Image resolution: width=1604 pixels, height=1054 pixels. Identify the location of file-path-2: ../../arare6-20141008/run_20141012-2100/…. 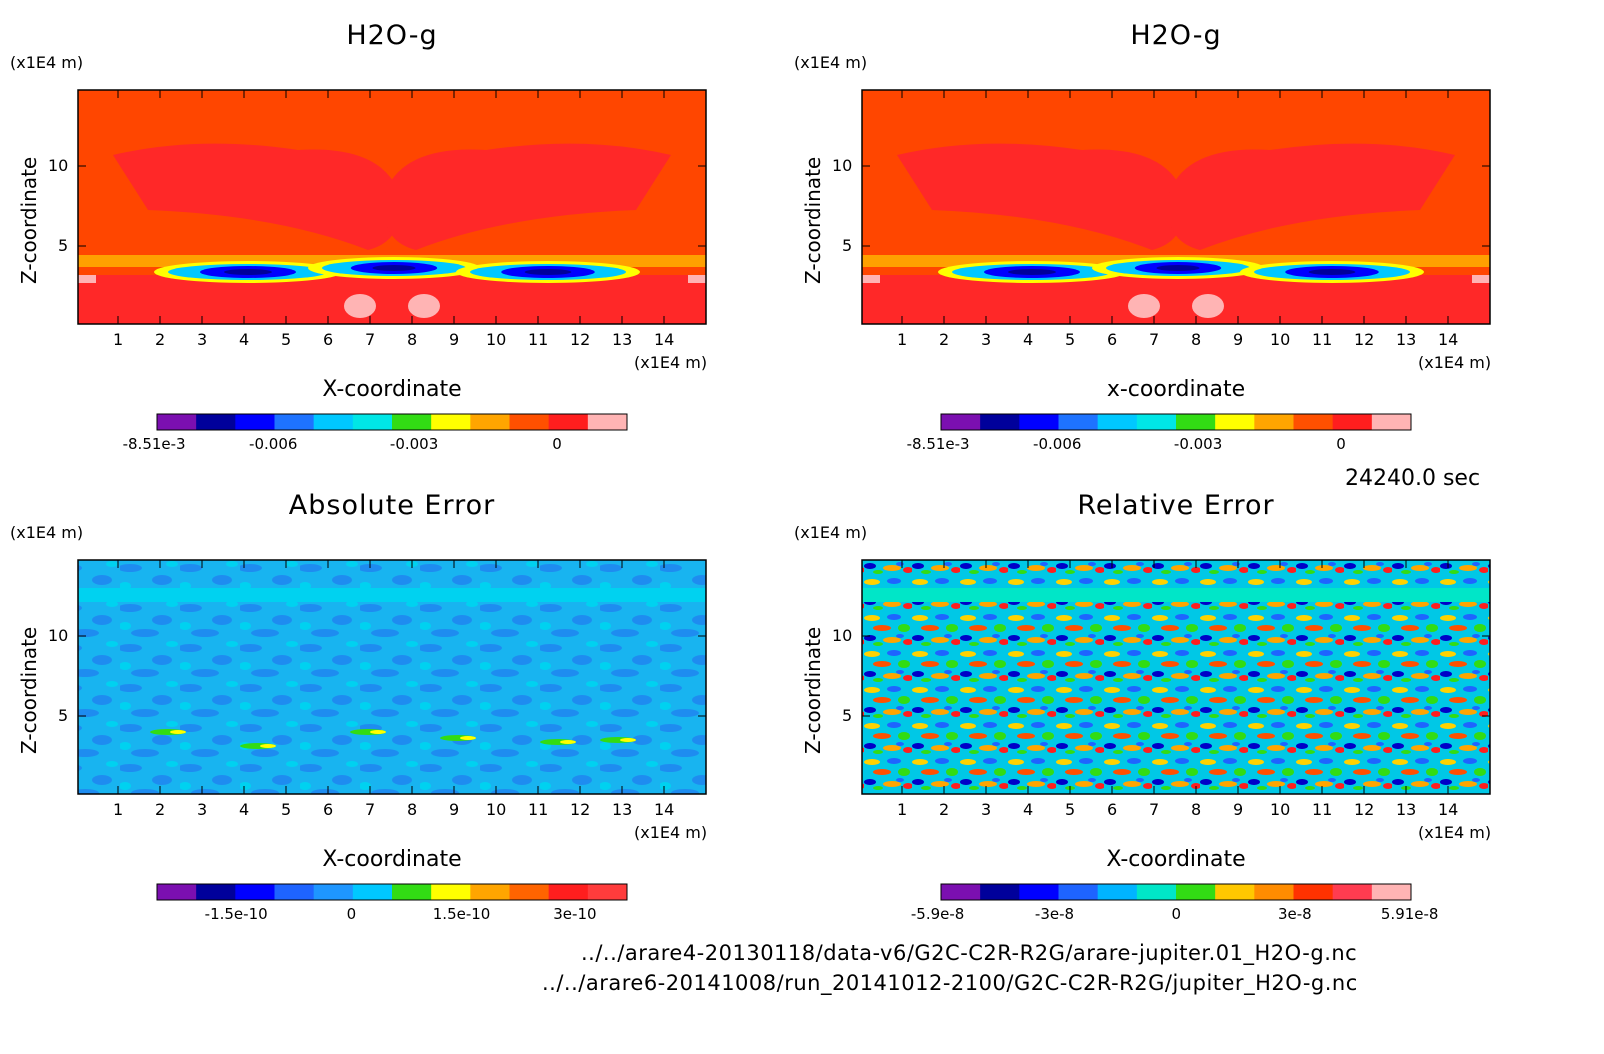
(950, 983).